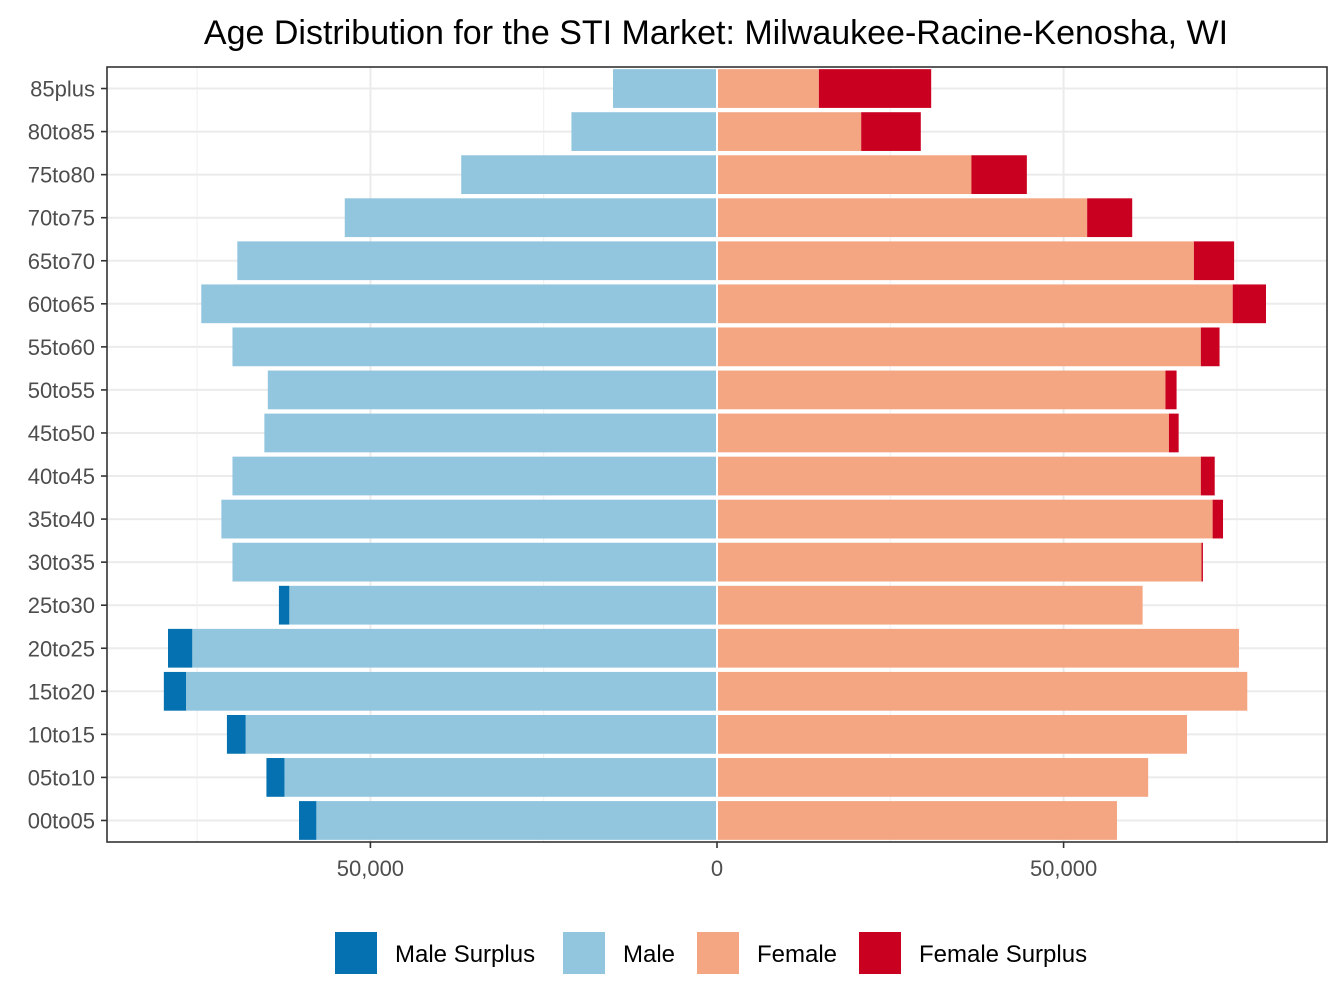 This screenshot has width=1344, height=1008. I want to click on bar-female-85plus, so click(768, 88).